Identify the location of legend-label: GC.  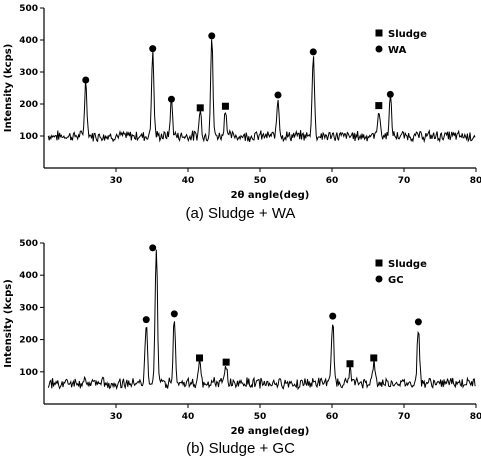
(396, 280).